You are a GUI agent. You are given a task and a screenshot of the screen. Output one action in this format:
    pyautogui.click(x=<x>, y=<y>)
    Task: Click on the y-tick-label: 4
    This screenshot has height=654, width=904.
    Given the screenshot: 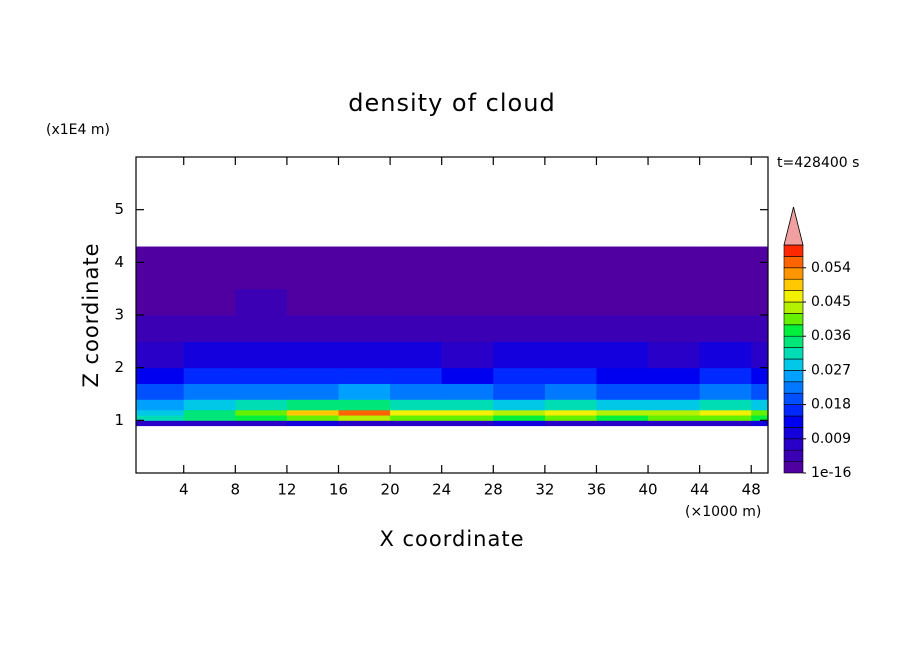 What is the action you would take?
    pyautogui.click(x=119, y=262)
    